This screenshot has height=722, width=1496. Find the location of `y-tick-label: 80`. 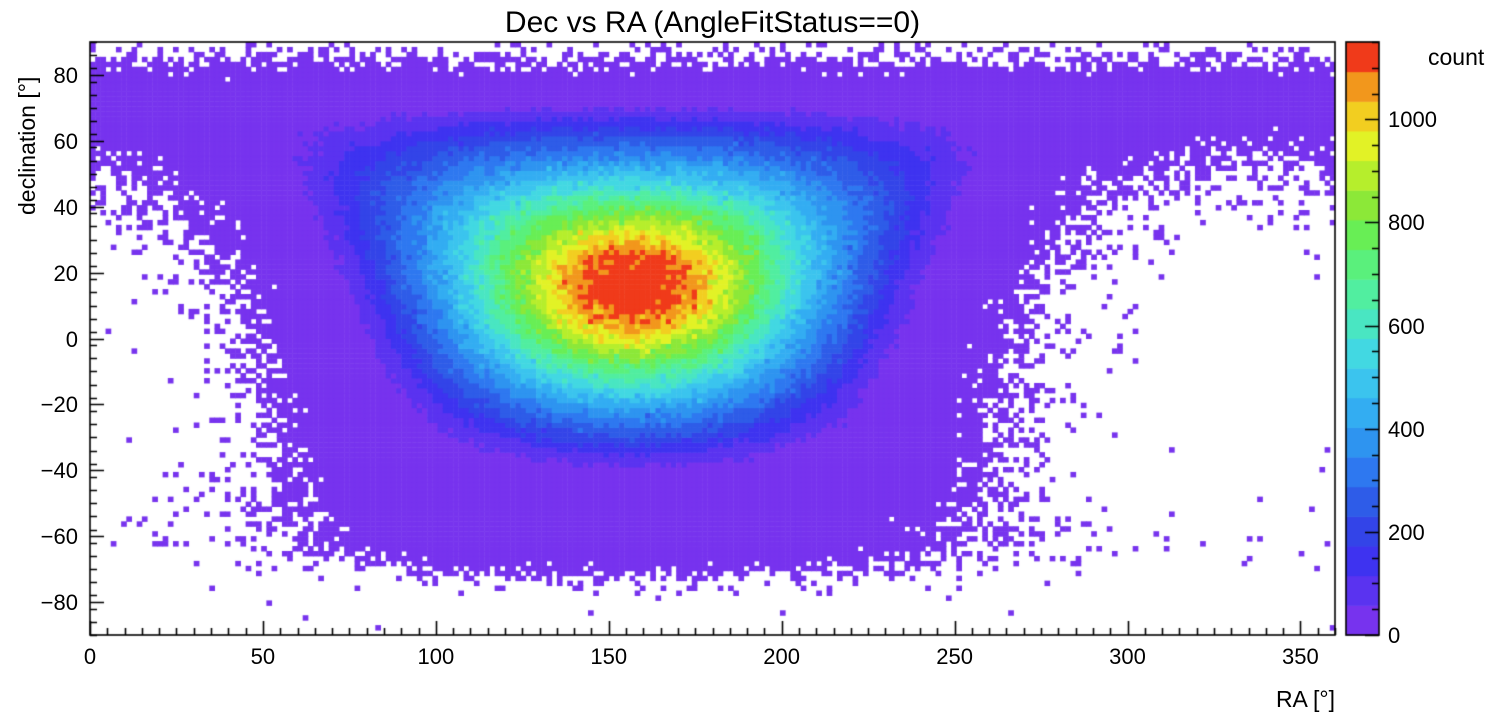

y-tick-label: 80 is located at coordinates (65, 75).